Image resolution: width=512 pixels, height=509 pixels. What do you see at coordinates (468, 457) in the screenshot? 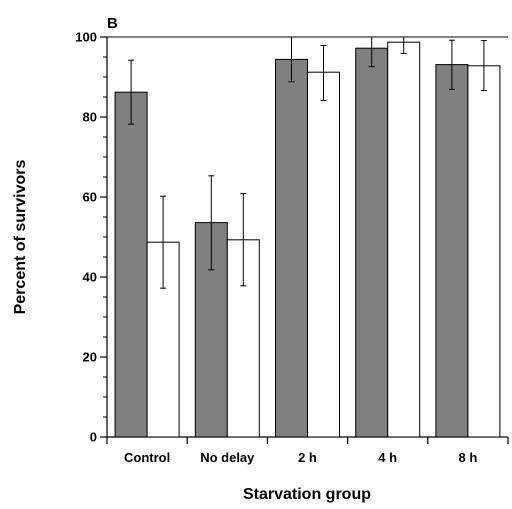
I see `x-tick-label: 8 h` at bounding box center [468, 457].